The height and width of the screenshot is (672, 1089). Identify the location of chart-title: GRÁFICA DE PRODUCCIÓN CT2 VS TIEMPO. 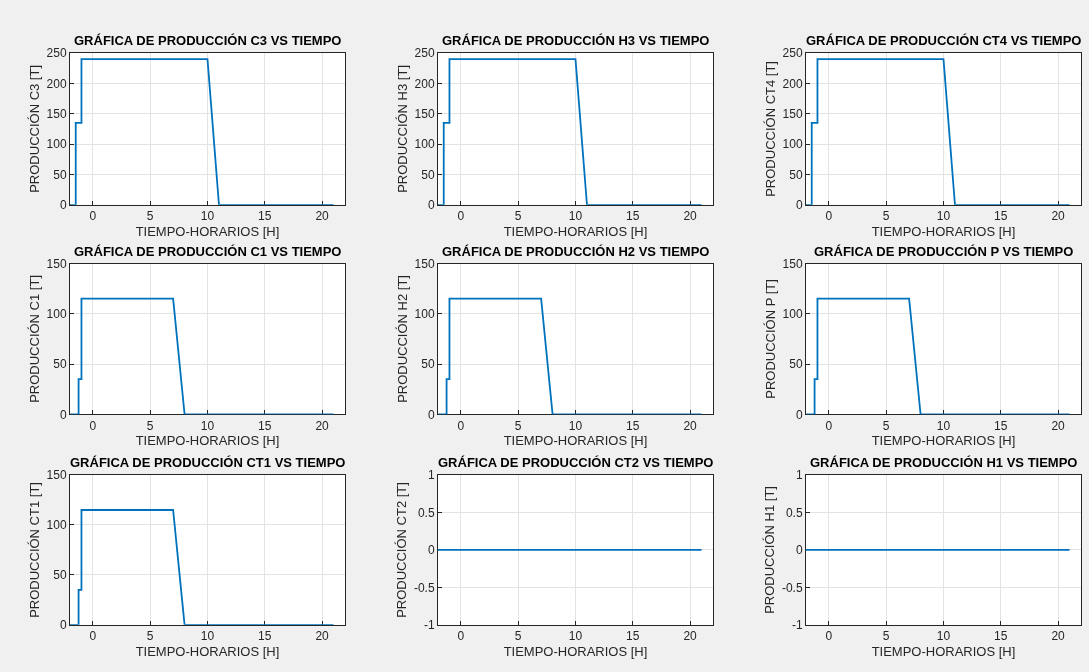
(576, 462).